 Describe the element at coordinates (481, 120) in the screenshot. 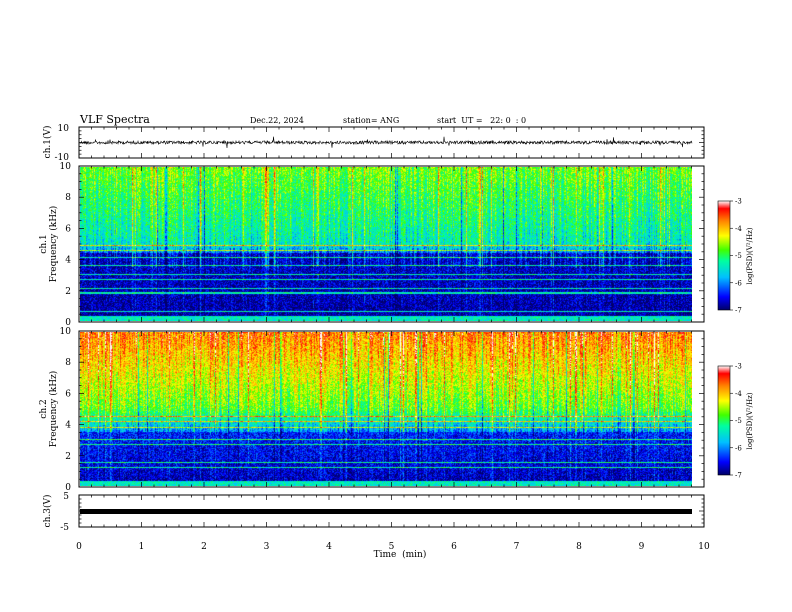

I see `figure-start-ut: start UT = 22: 0 : 0` at that location.